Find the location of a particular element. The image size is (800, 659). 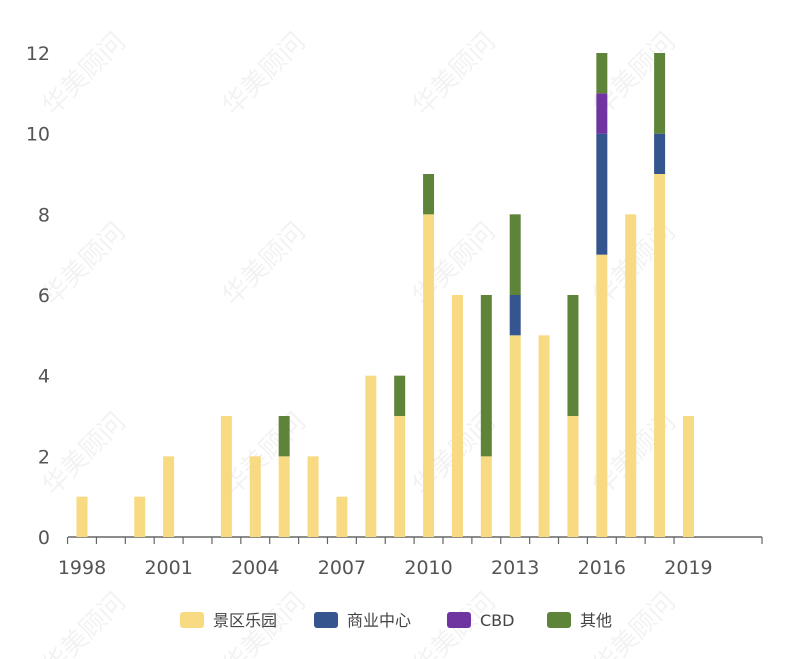

y-tick-label: 0 is located at coordinates (44, 538).